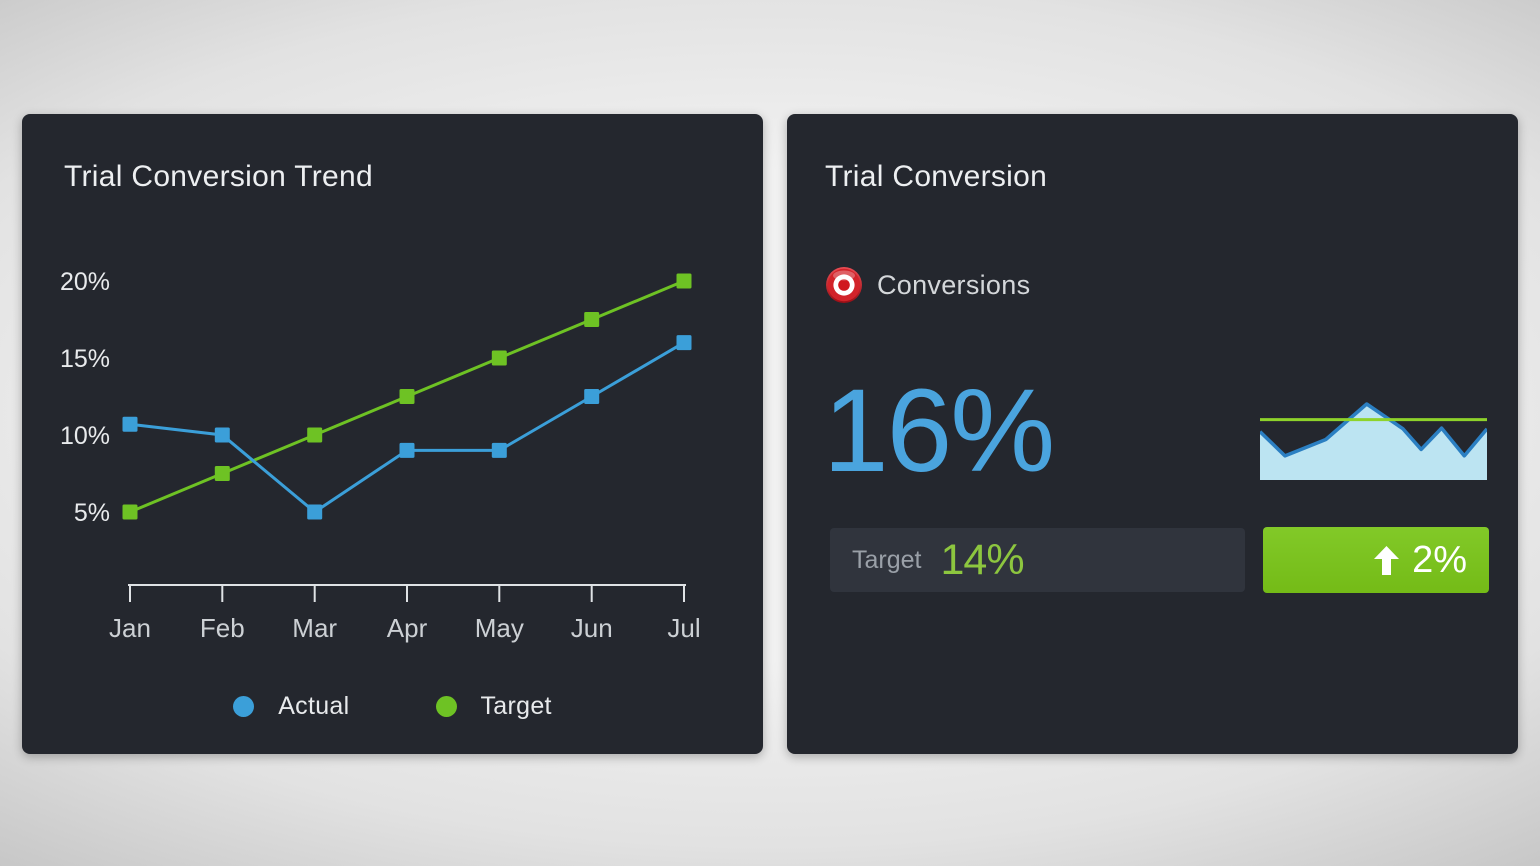 Image resolution: width=1540 pixels, height=866 pixels. Describe the element at coordinates (1387, 560) in the screenshot. I see `arrow-up-icon` at that location.